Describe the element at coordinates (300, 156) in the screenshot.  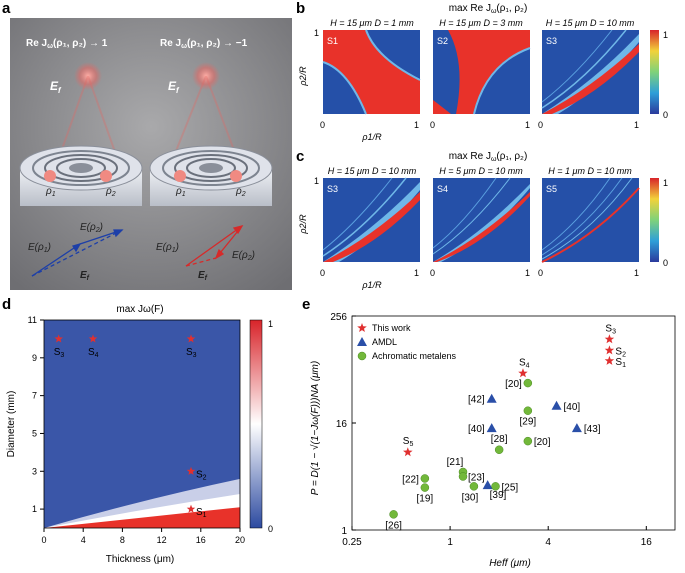
I see `panel-c-label: c` at that location.